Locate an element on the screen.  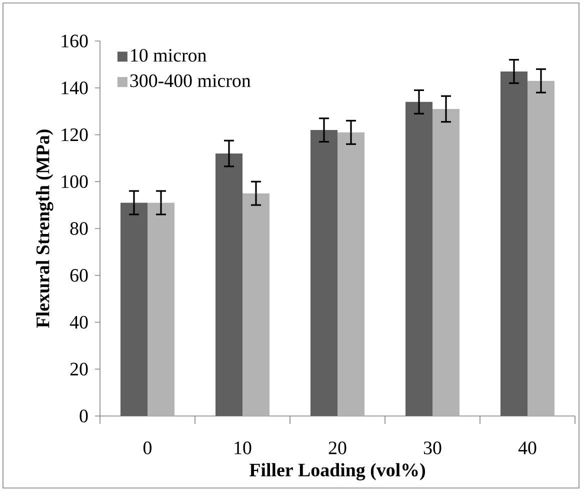
x-axis-title: Filler Loading (vol%) is located at coordinates (337, 471).